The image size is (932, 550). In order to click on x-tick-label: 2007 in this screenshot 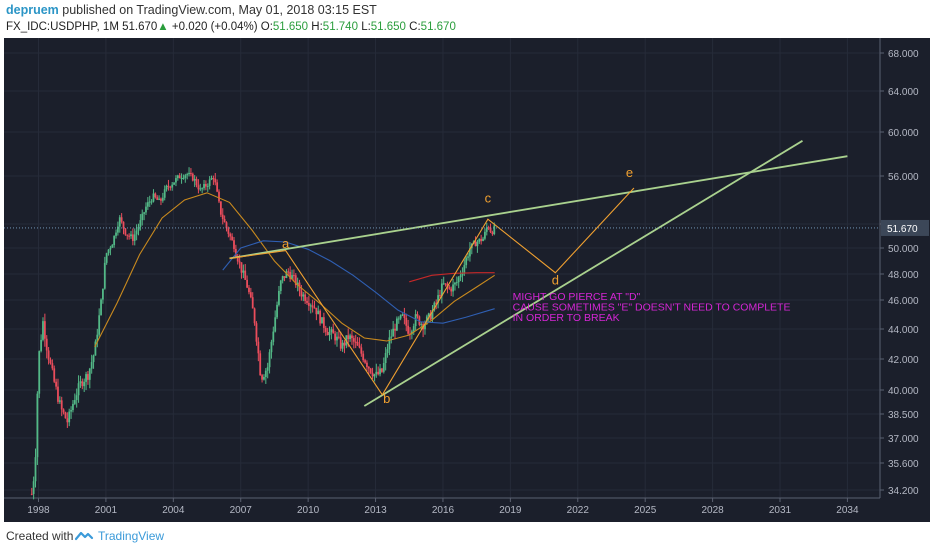, I will do `click(241, 510)`.